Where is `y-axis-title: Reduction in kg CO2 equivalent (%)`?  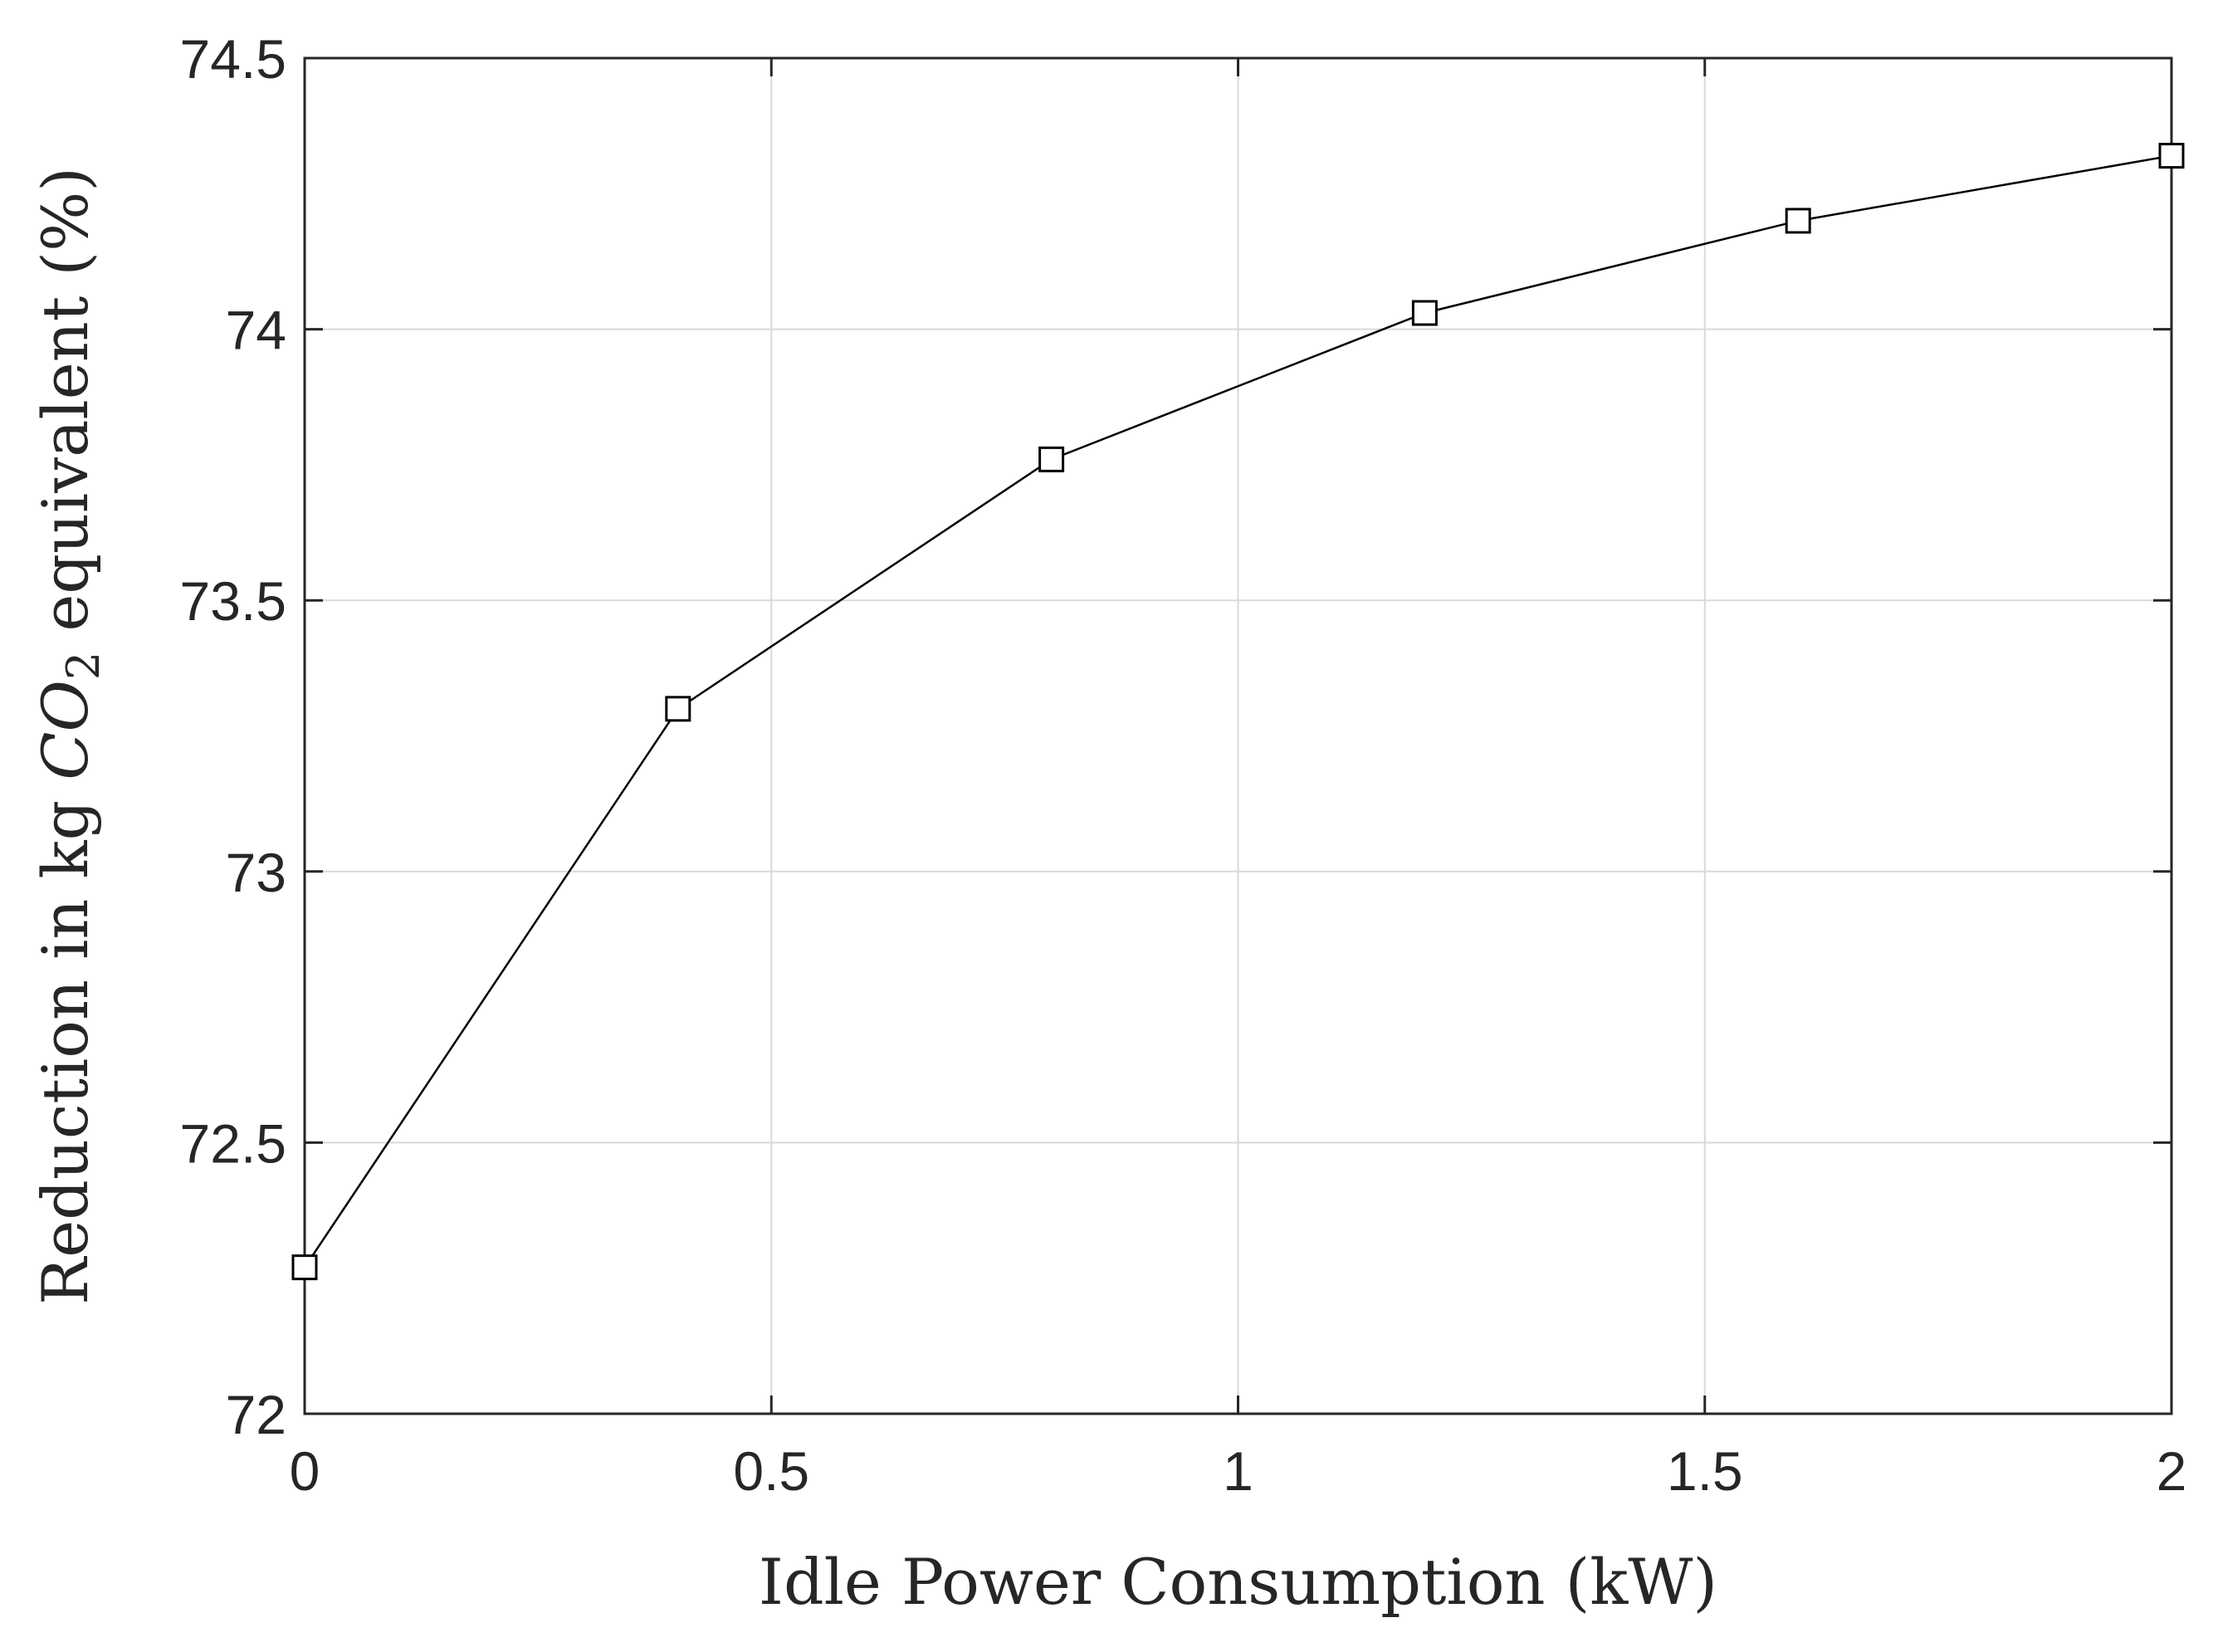 y-axis-title: Reduction in kg CO2 equivalent (%) is located at coordinates (69, 736).